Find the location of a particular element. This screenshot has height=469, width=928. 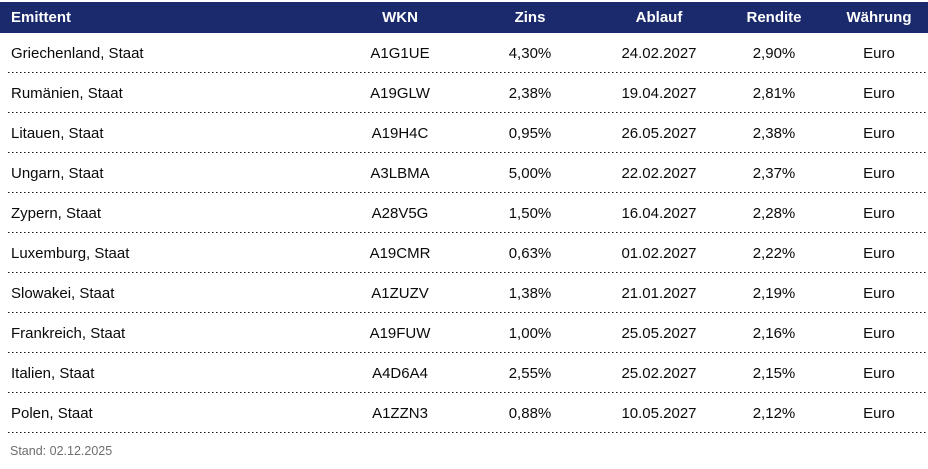

cell-rendite: 2,37% is located at coordinates (774, 173).